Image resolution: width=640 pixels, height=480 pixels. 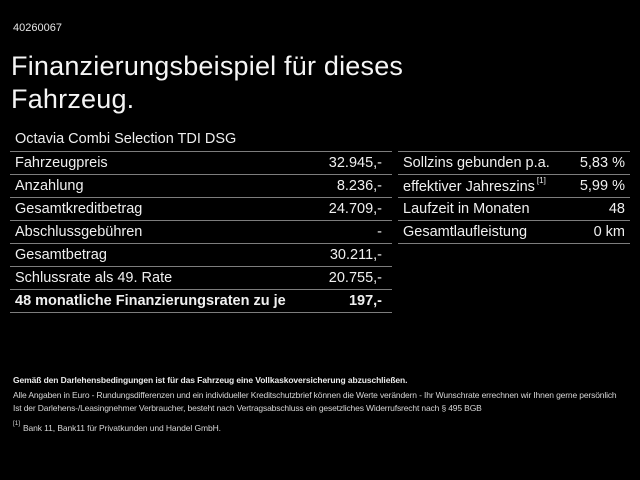 I want to click on table-row-laufzeit: Laufzeit in Monaten 48, so click(x=514, y=208).